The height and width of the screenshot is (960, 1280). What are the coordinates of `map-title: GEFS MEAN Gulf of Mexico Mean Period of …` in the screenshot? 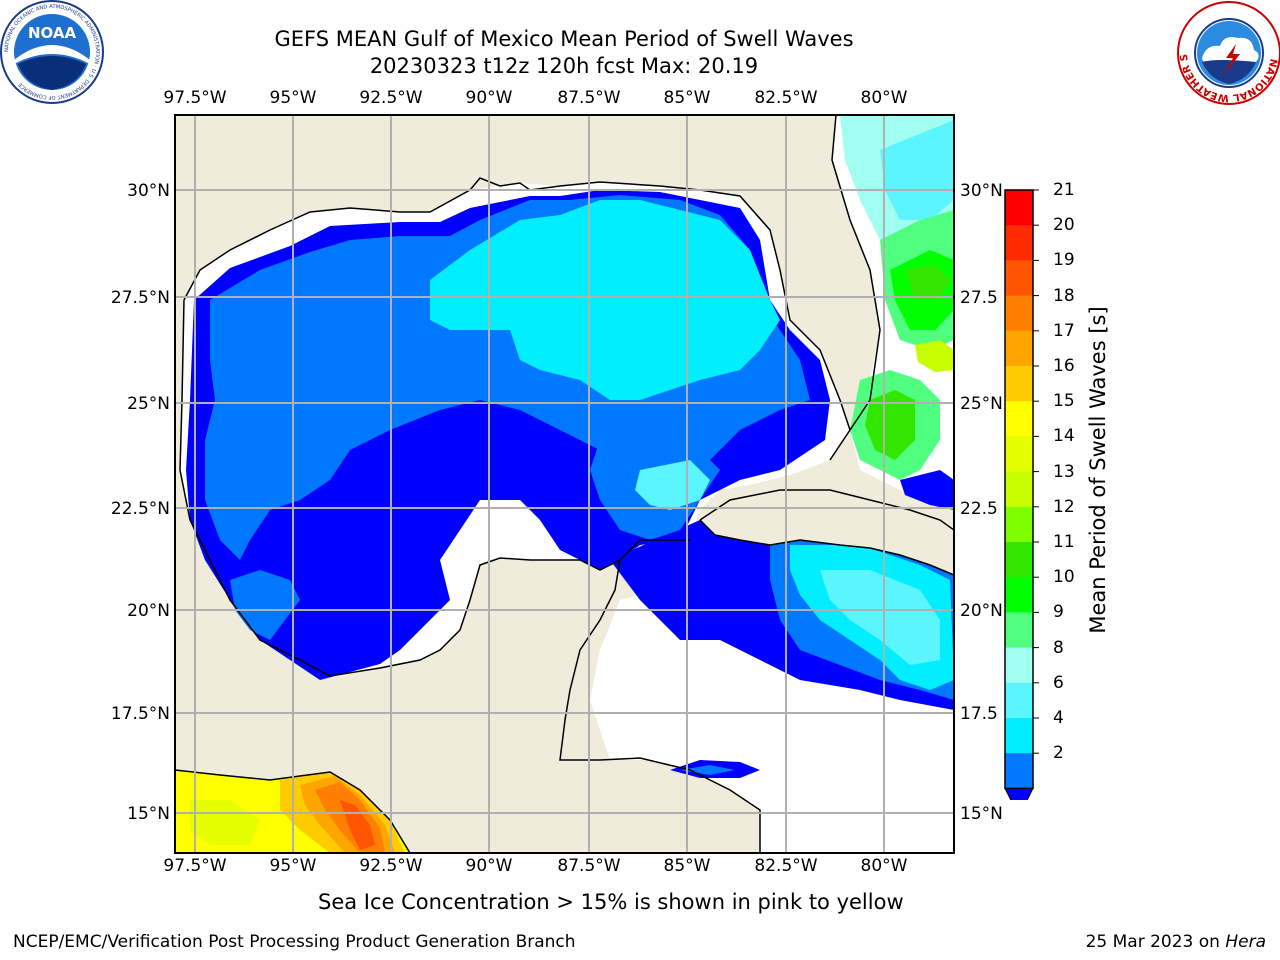 It's located at (564, 39).